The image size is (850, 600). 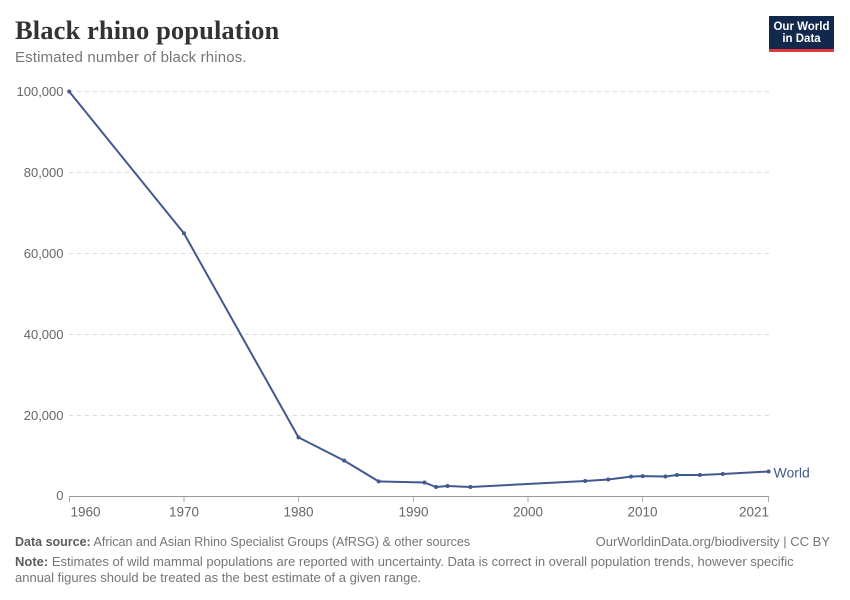 What do you see at coordinates (44, 334) in the screenshot?
I see `svg-text: 40,000` at bounding box center [44, 334].